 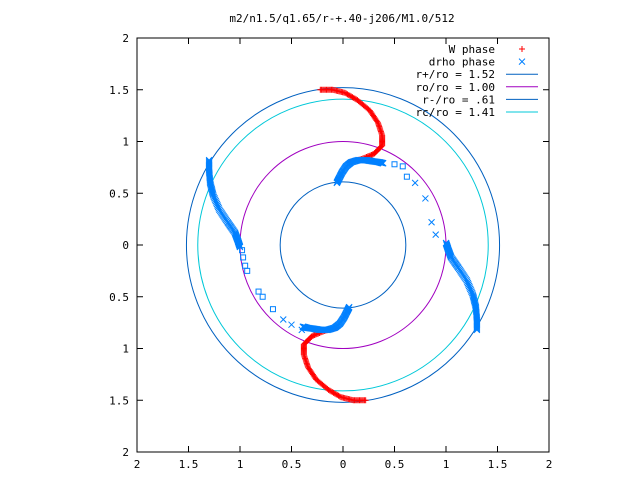 What do you see at coordinates (292, 464) in the screenshot?
I see `x-tick-label: 0.5` at bounding box center [292, 464].